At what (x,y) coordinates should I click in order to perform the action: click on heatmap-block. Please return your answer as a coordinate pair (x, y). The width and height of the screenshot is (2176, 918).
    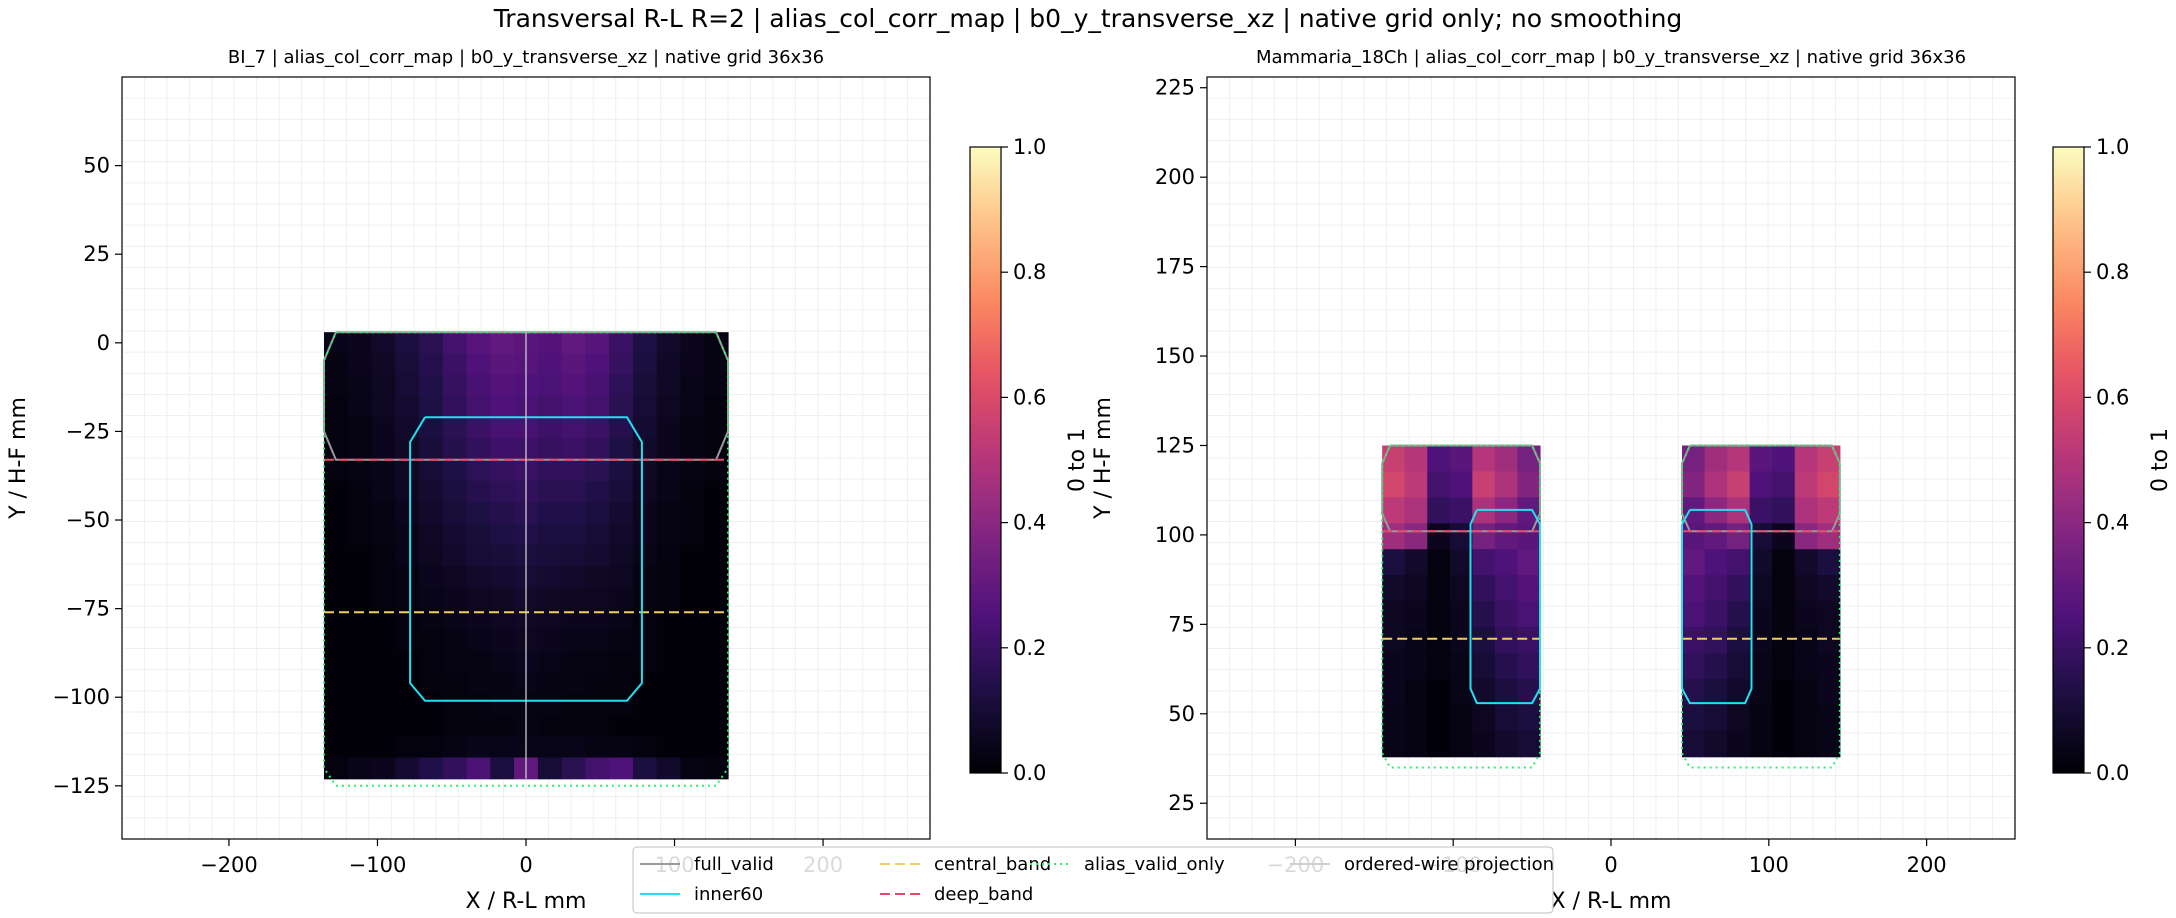
    Looking at the image, I should click on (1461, 601).